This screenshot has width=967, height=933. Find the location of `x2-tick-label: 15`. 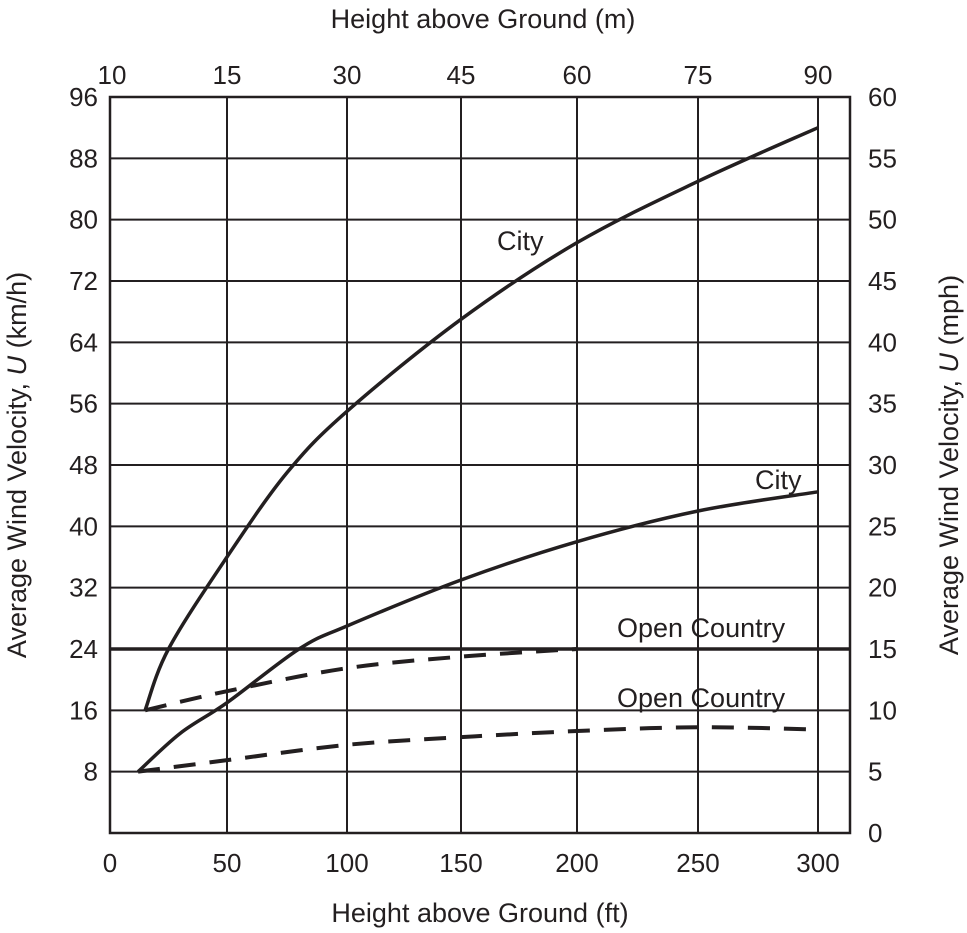

x2-tick-label: 15 is located at coordinates (227, 75).